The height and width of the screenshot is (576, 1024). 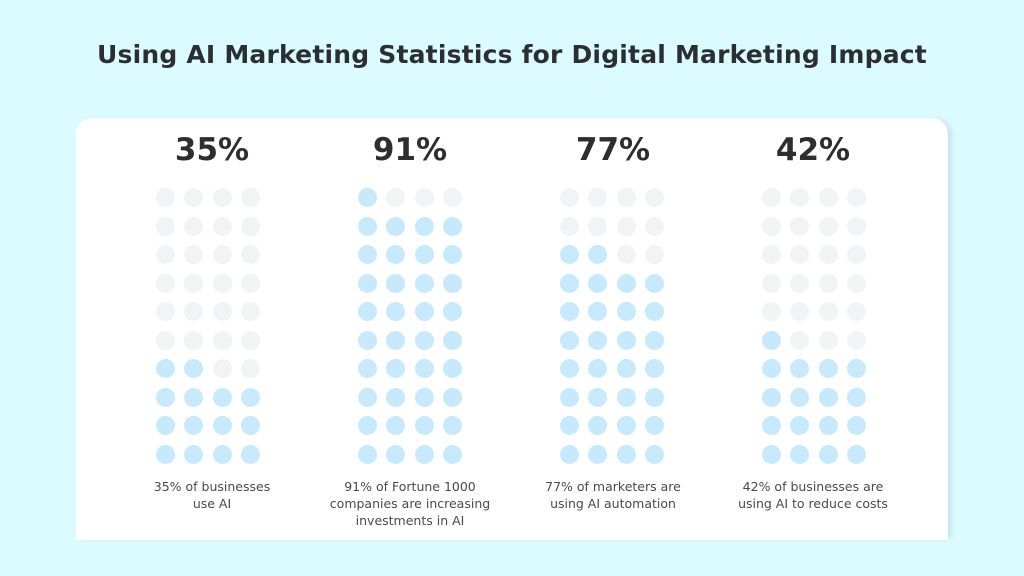 What do you see at coordinates (613, 495) in the screenshot?
I see `stat-caption: 77% of marketers are using AI automation` at bounding box center [613, 495].